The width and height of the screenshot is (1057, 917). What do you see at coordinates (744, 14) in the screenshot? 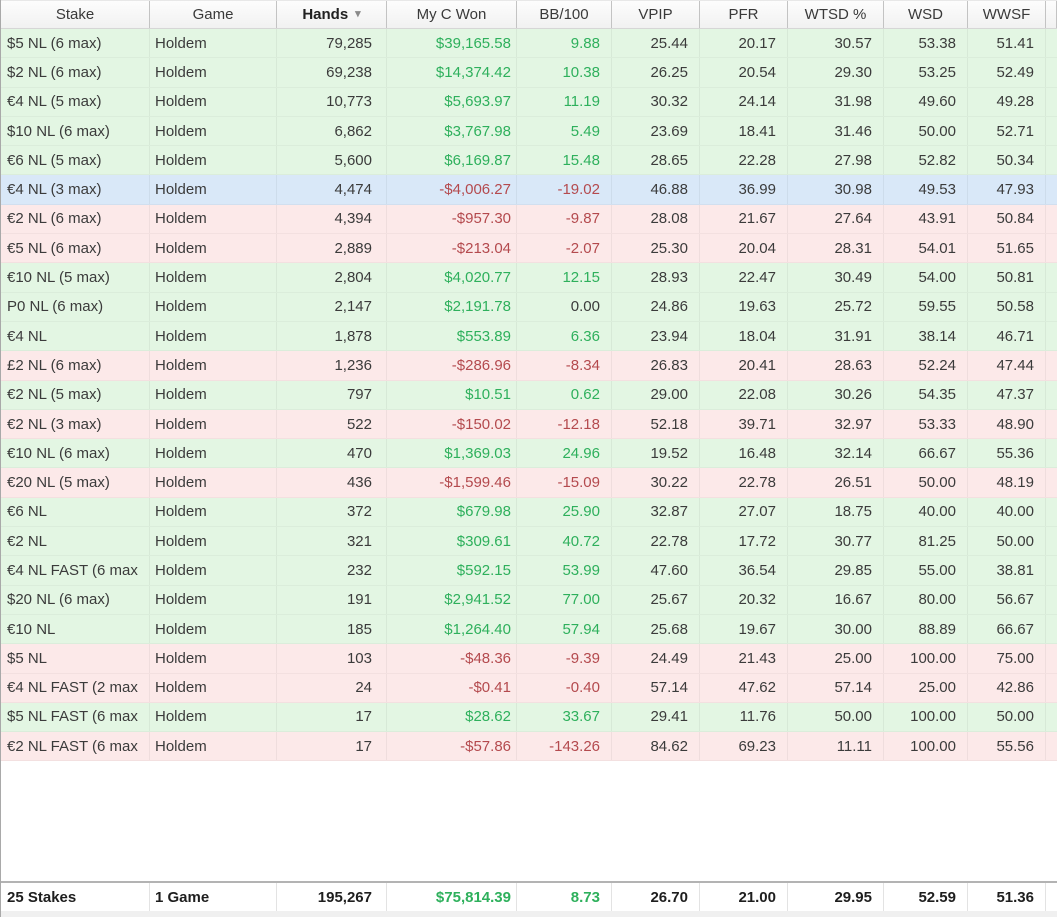
I see `column-header-pfr: PFR` at bounding box center [744, 14].